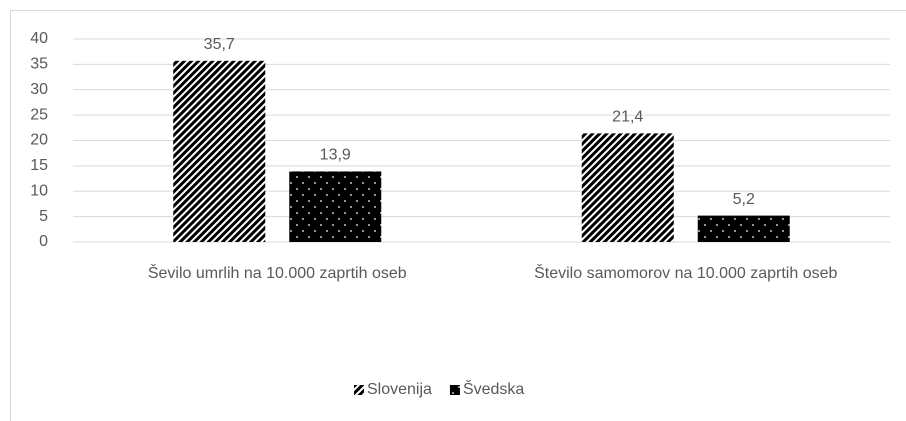 This screenshot has height=421, width=906. Describe the element at coordinates (686, 273) in the screenshot. I see `x-tick-label: Število samomorov na 10.000 zaprtih oseb` at that location.